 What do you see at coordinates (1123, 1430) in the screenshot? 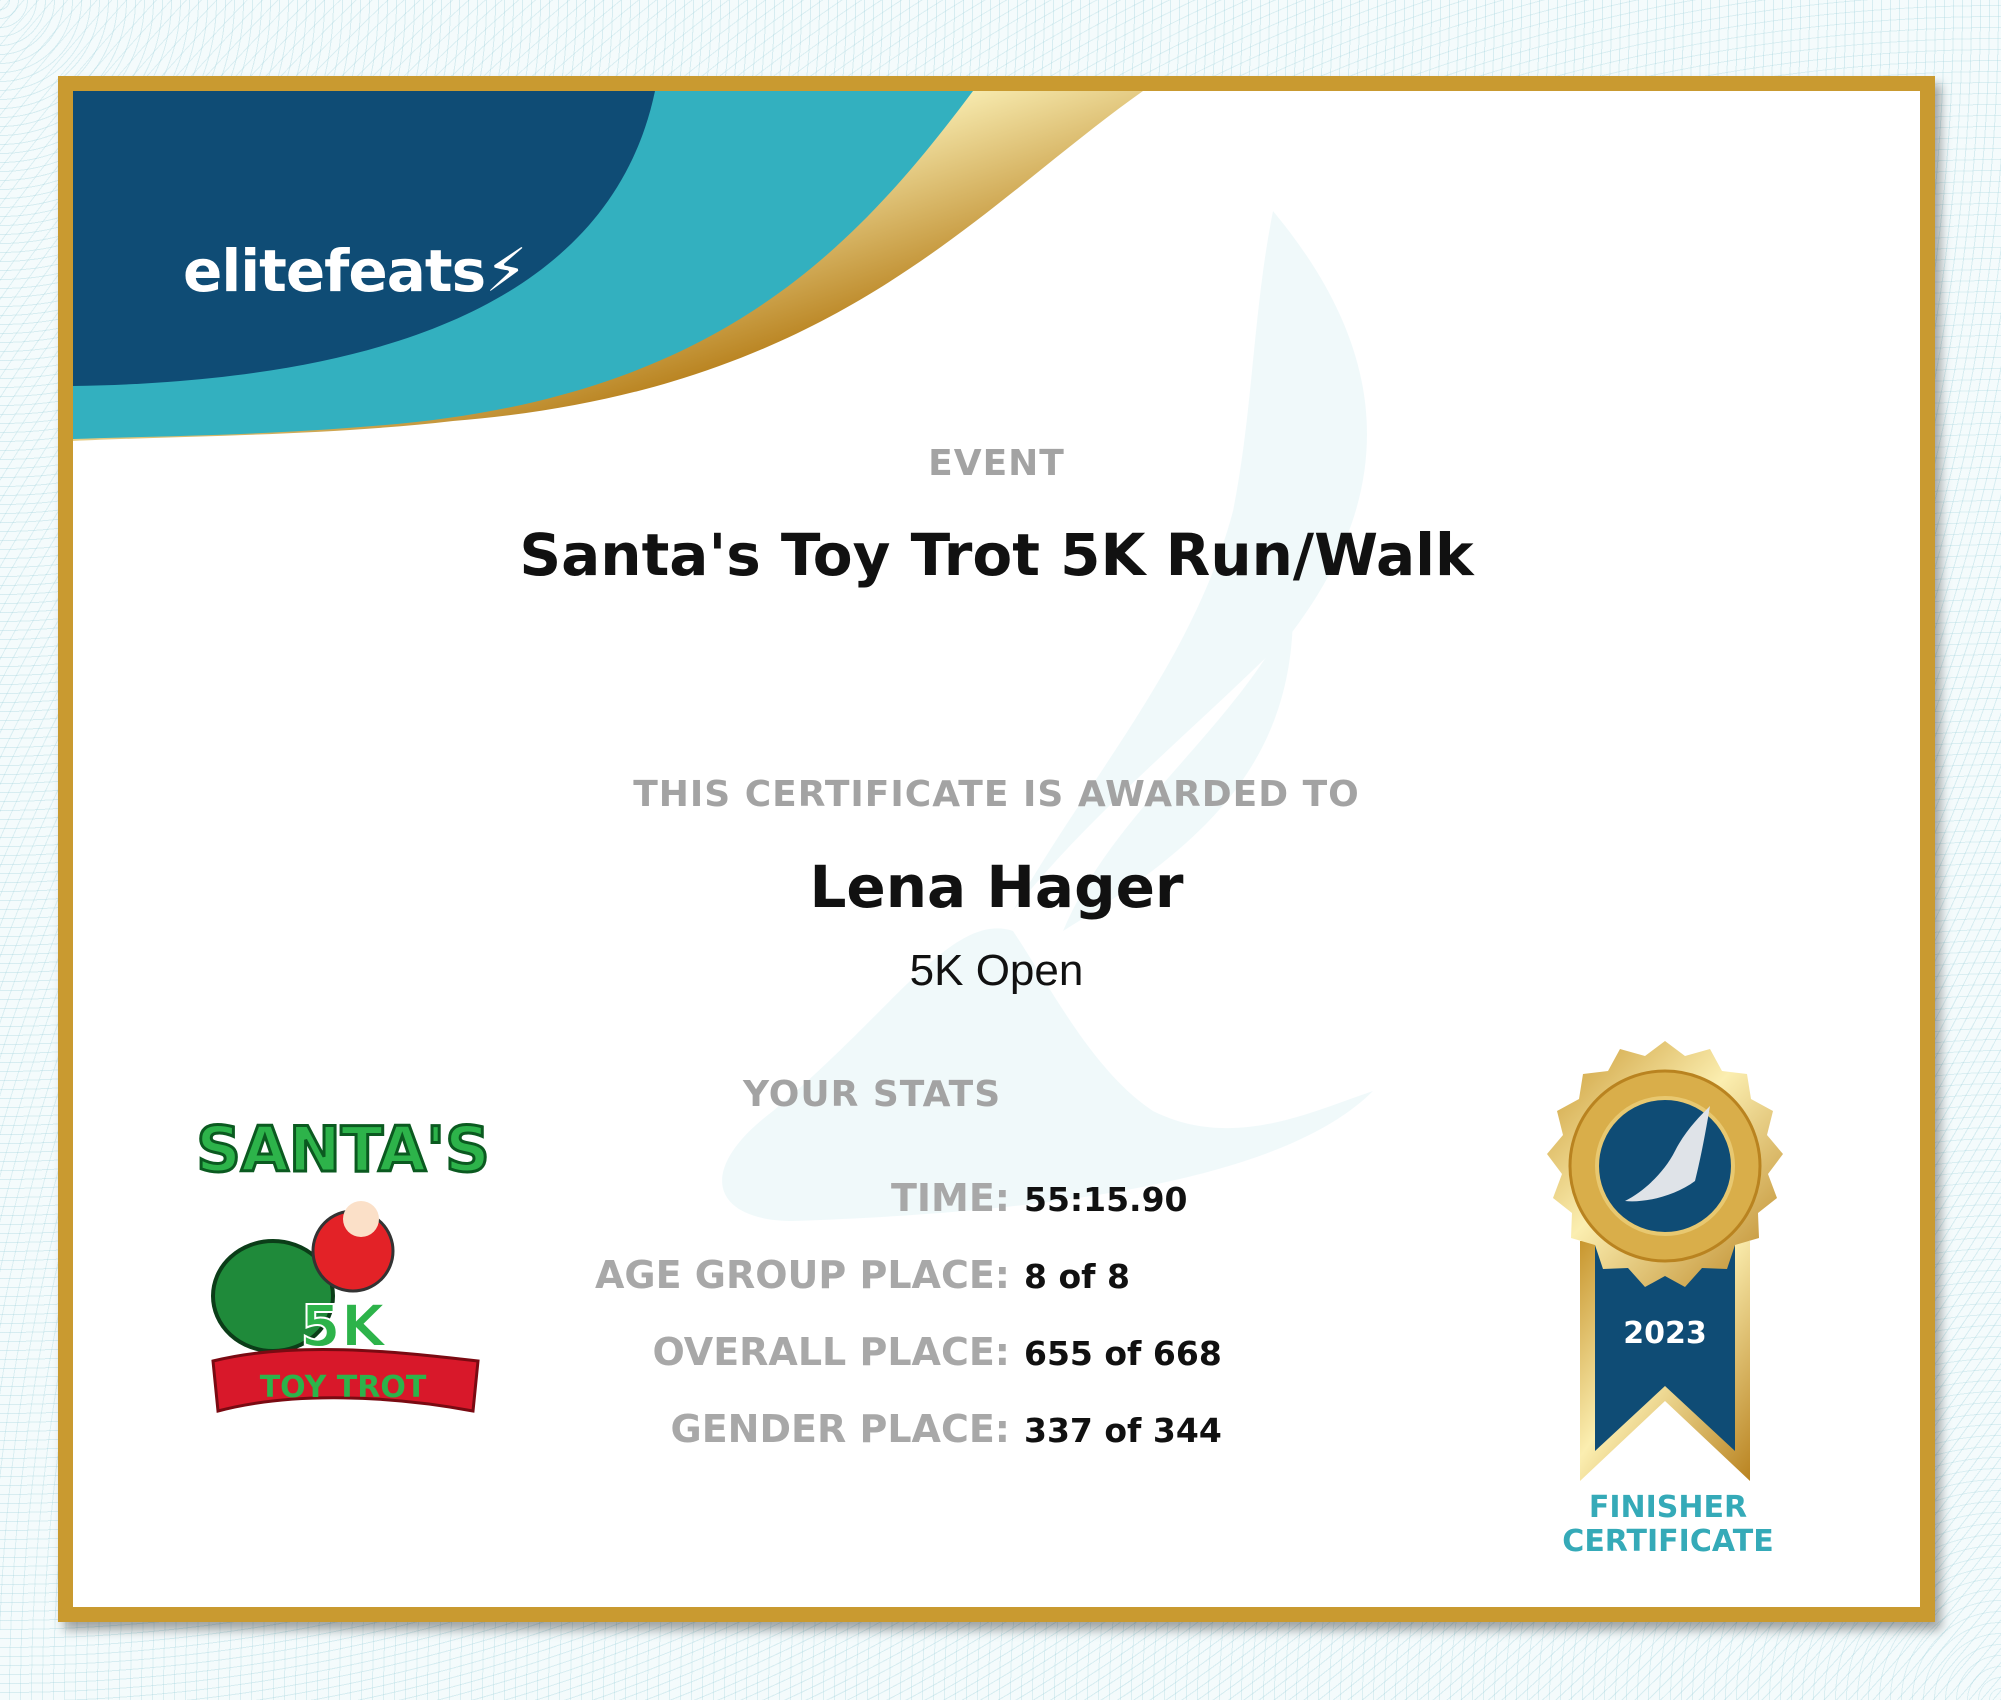
I see `stat-value: 337 of 344` at bounding box center [1123, 1430].